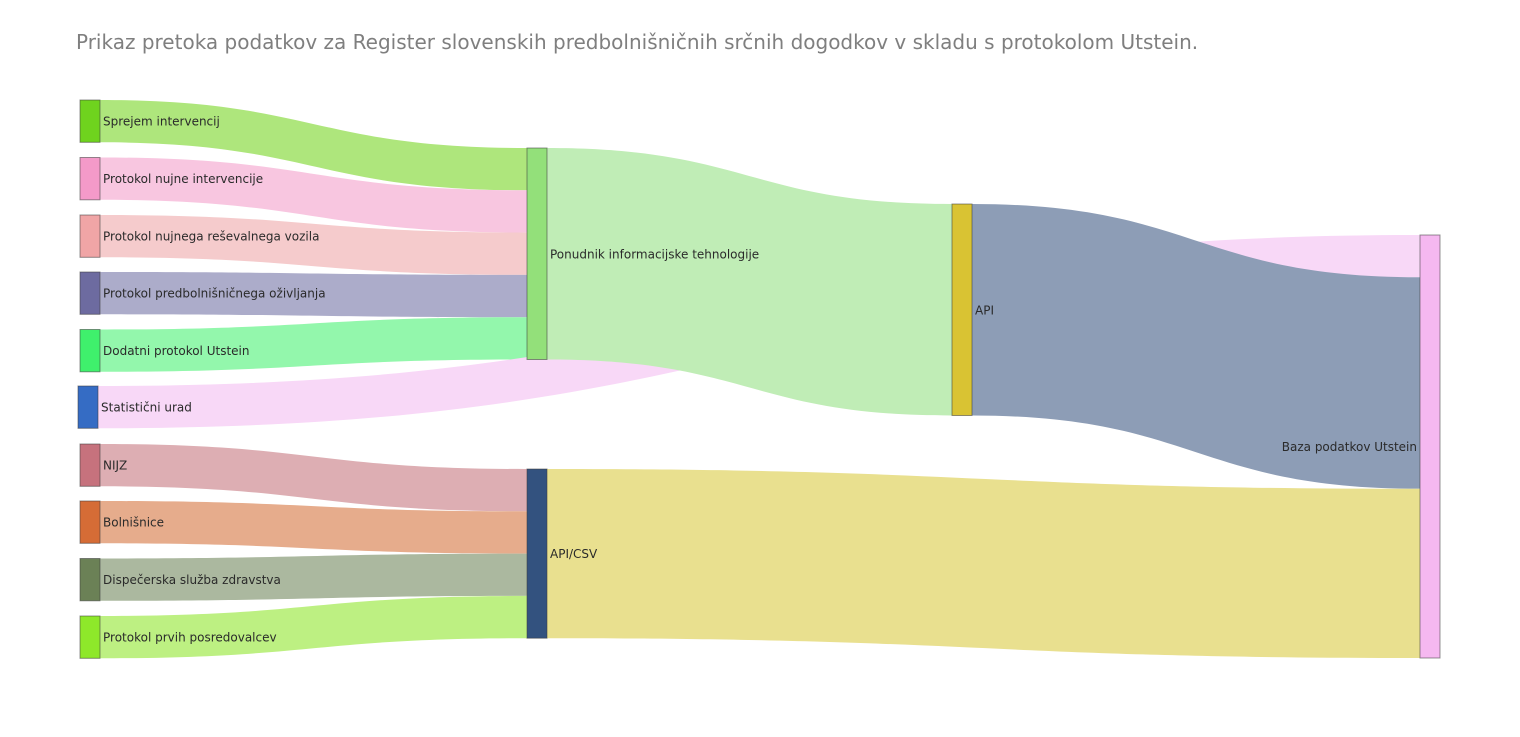  Describe the element at coordinates (574, 554) in the screenshot. I see `node-label-apicsv: API/CSV` at that location.